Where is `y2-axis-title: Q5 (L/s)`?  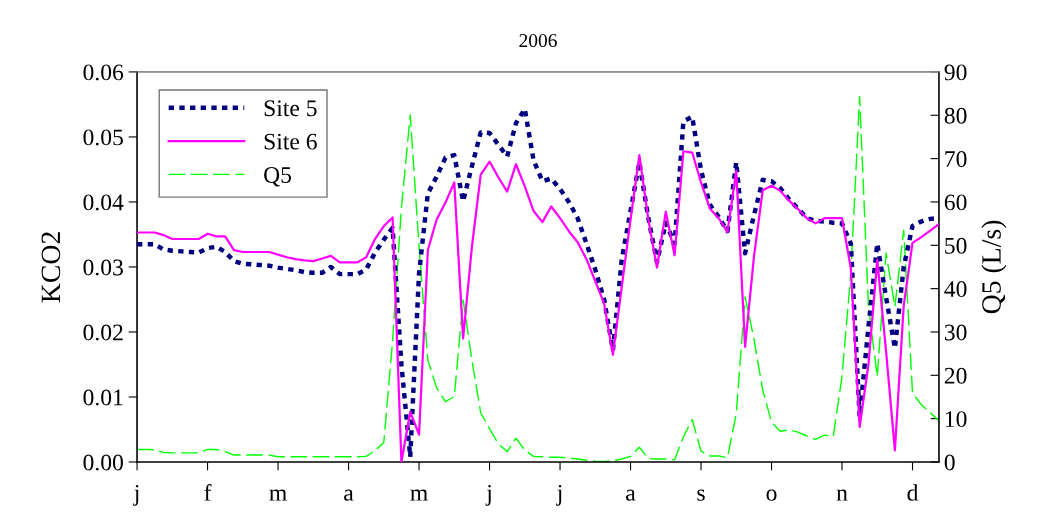 y2-axis-title: Q5 (L/s) is located at coordinates (994, 267).